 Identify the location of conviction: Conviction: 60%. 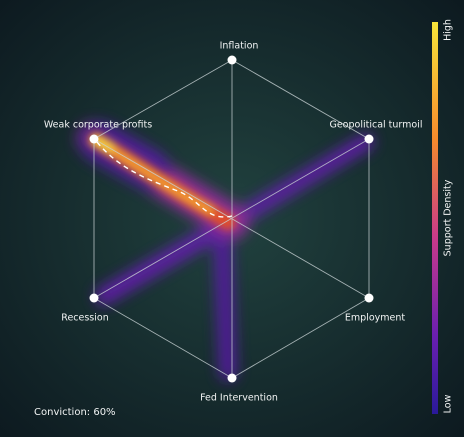
(75, 412).